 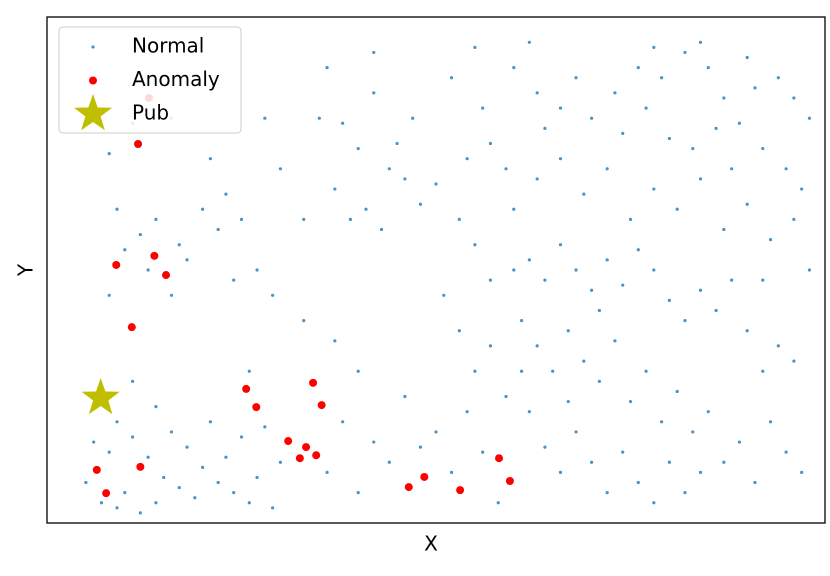 I want to click on legend-label: Normal, so click(x=168, y=46).